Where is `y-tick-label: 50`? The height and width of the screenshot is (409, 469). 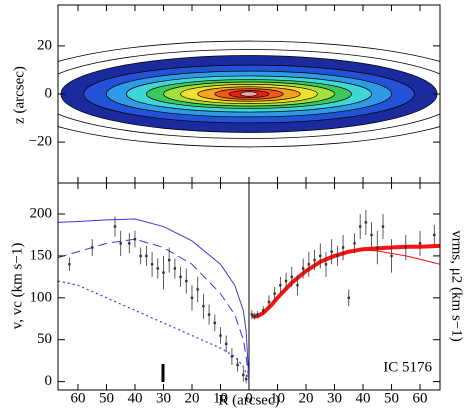 y-tick-label: 50 is located at coordinates (44, 339).